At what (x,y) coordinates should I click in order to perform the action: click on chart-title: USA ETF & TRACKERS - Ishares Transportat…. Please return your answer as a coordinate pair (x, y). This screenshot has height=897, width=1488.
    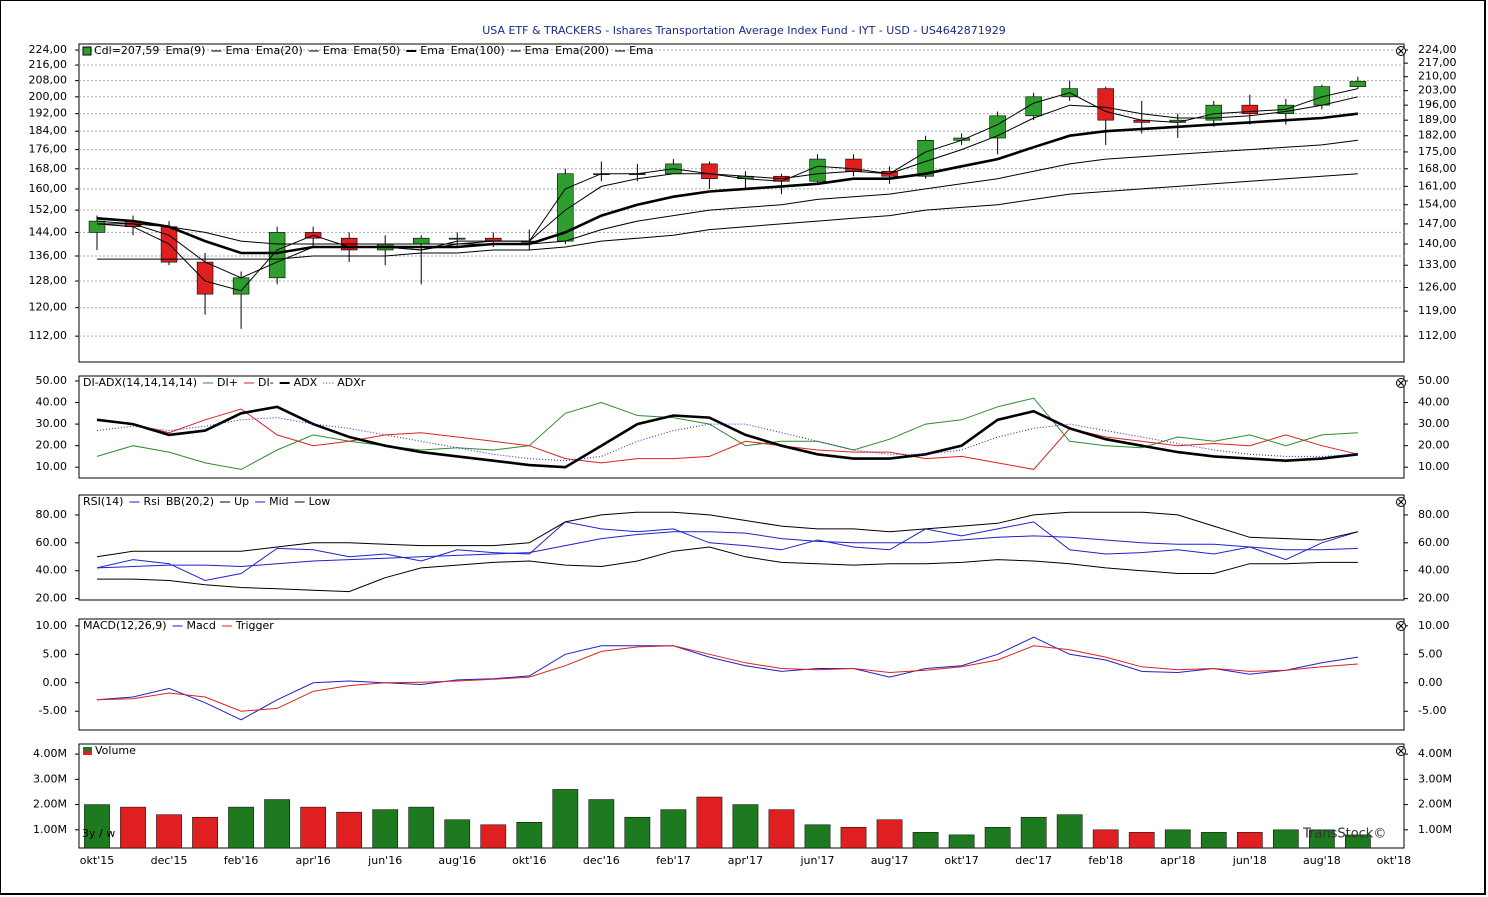
    Looking at the image, I should click on (744, 30).